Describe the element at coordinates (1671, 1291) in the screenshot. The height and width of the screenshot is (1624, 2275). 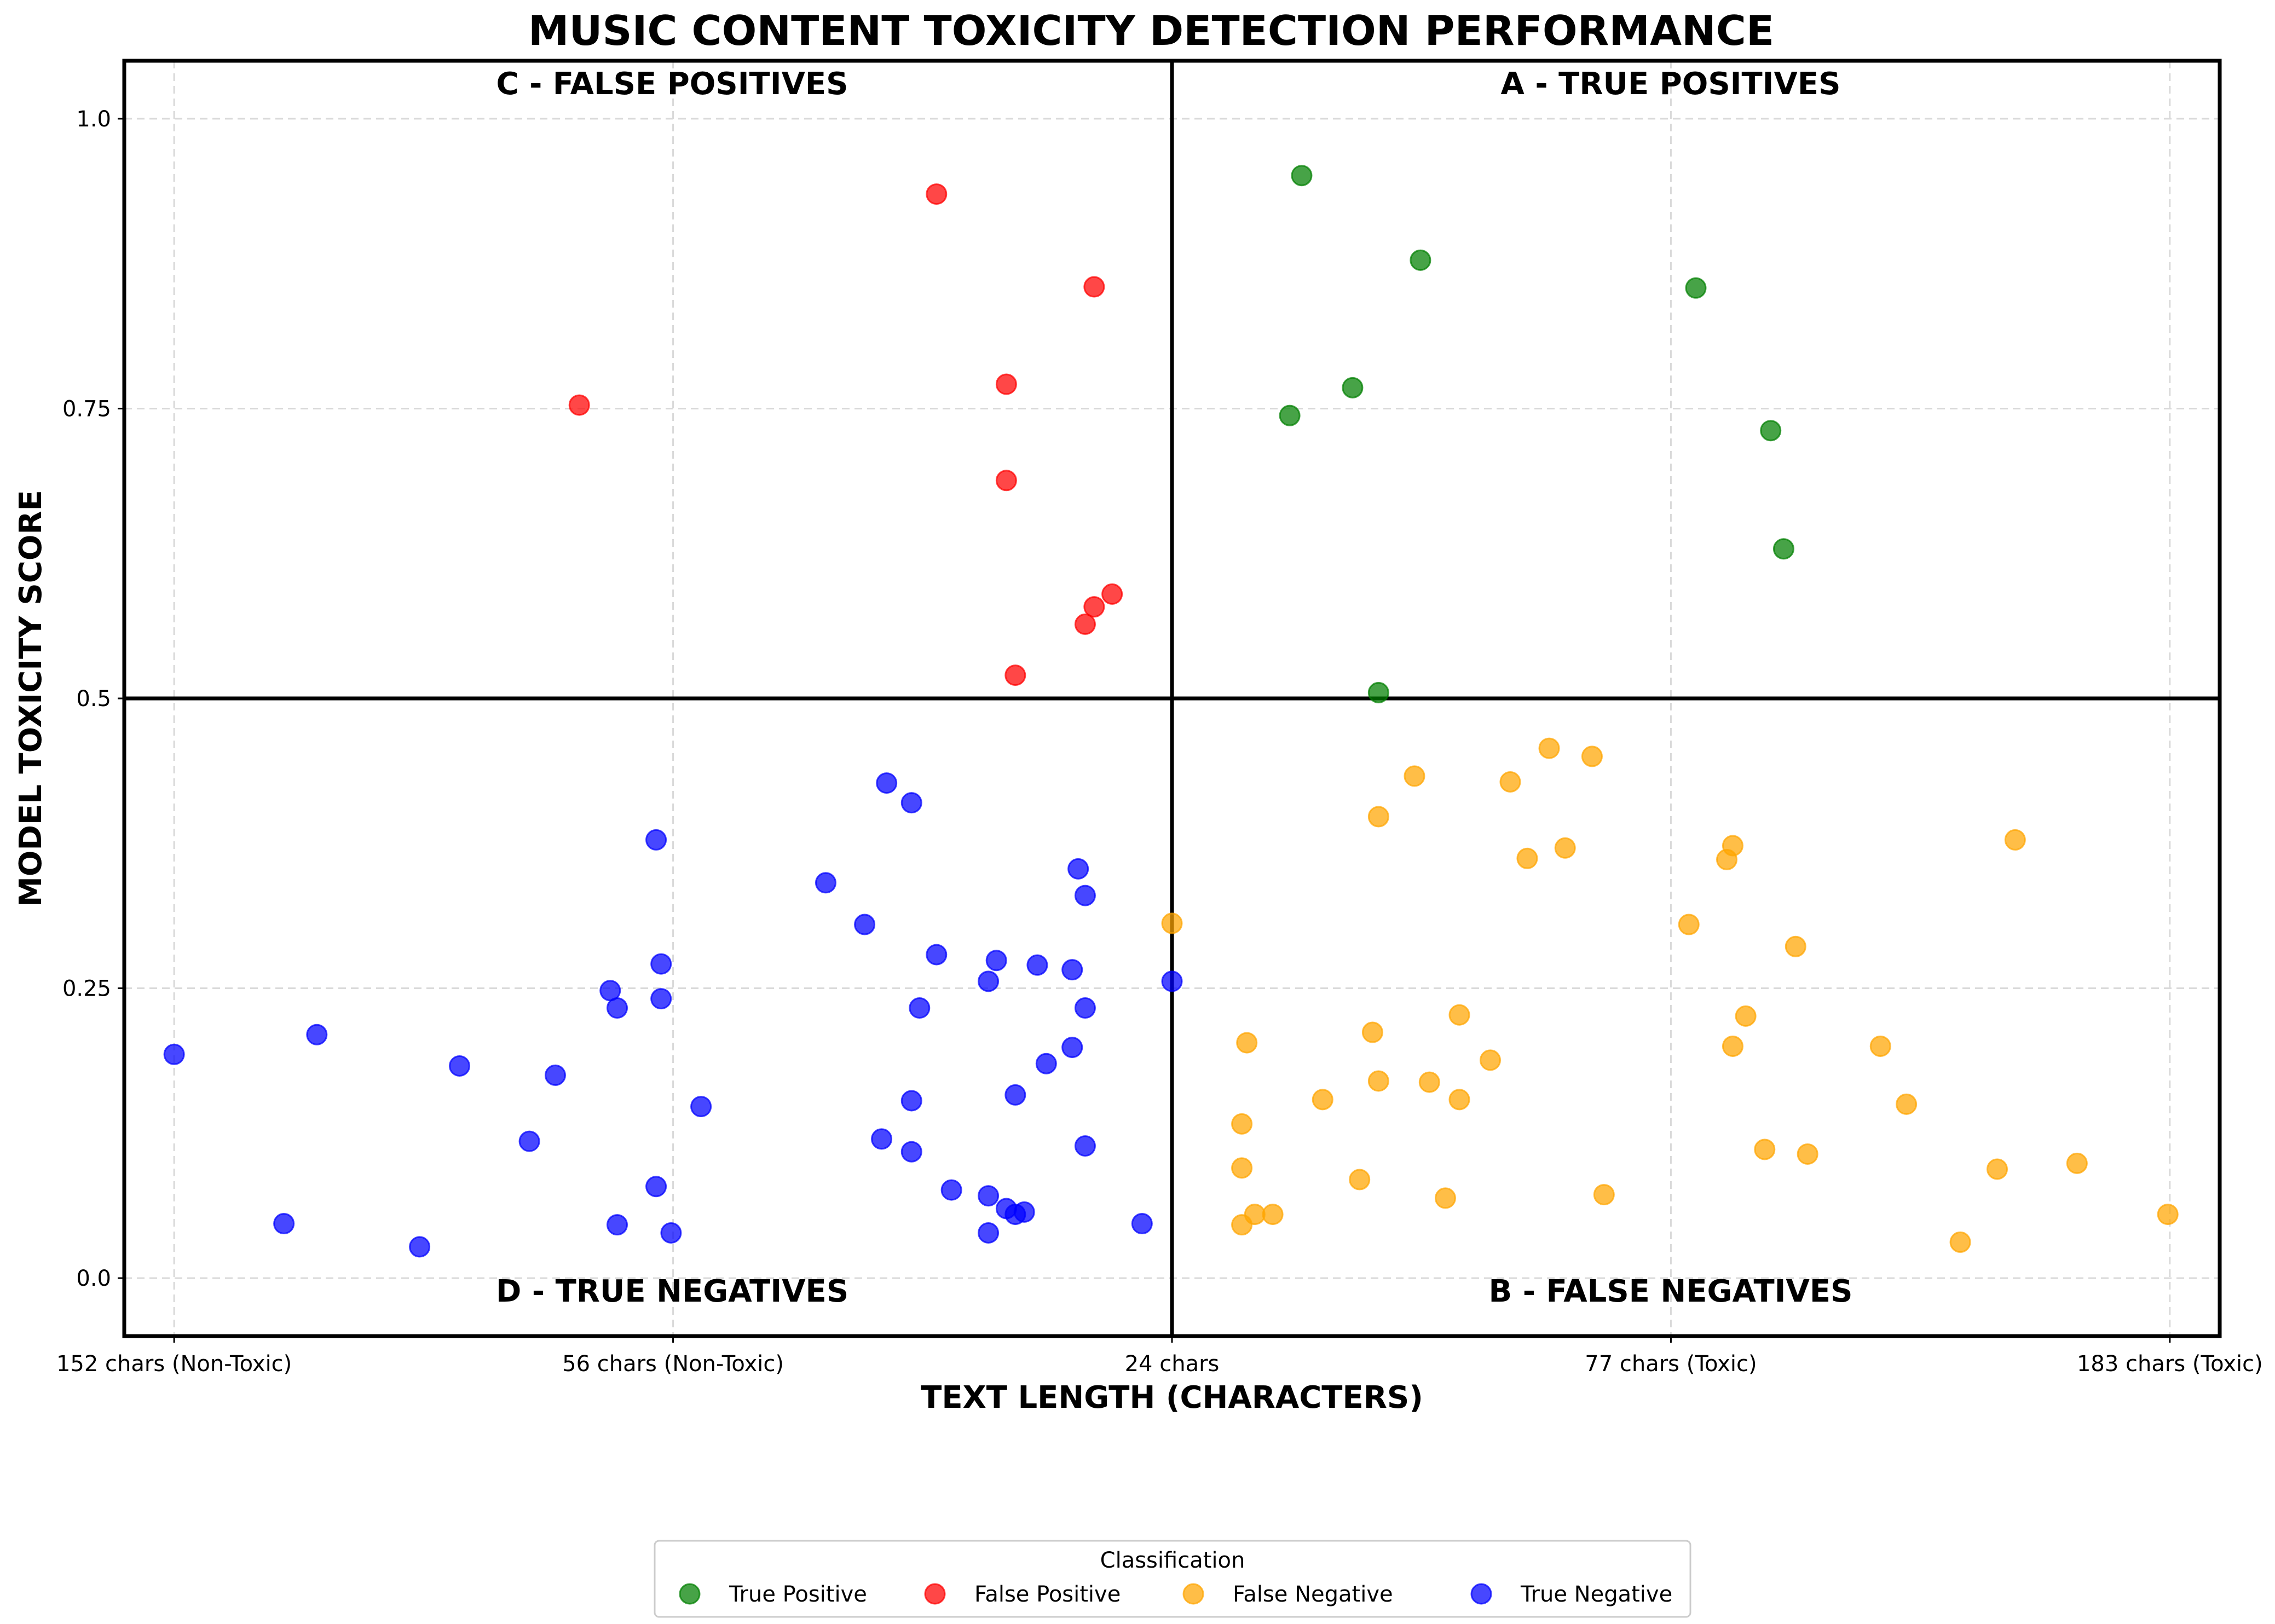
I see `quadrant-label-false-negatives: B - FALSE NEGATIVES` at that location.